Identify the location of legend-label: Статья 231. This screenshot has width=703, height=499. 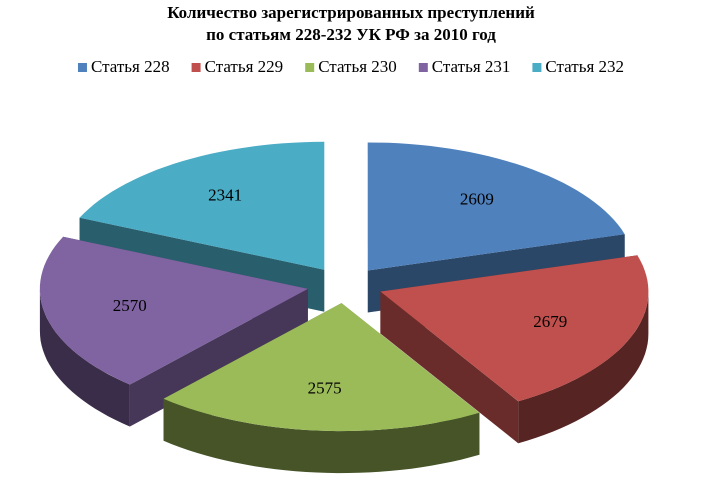
(471, 66).